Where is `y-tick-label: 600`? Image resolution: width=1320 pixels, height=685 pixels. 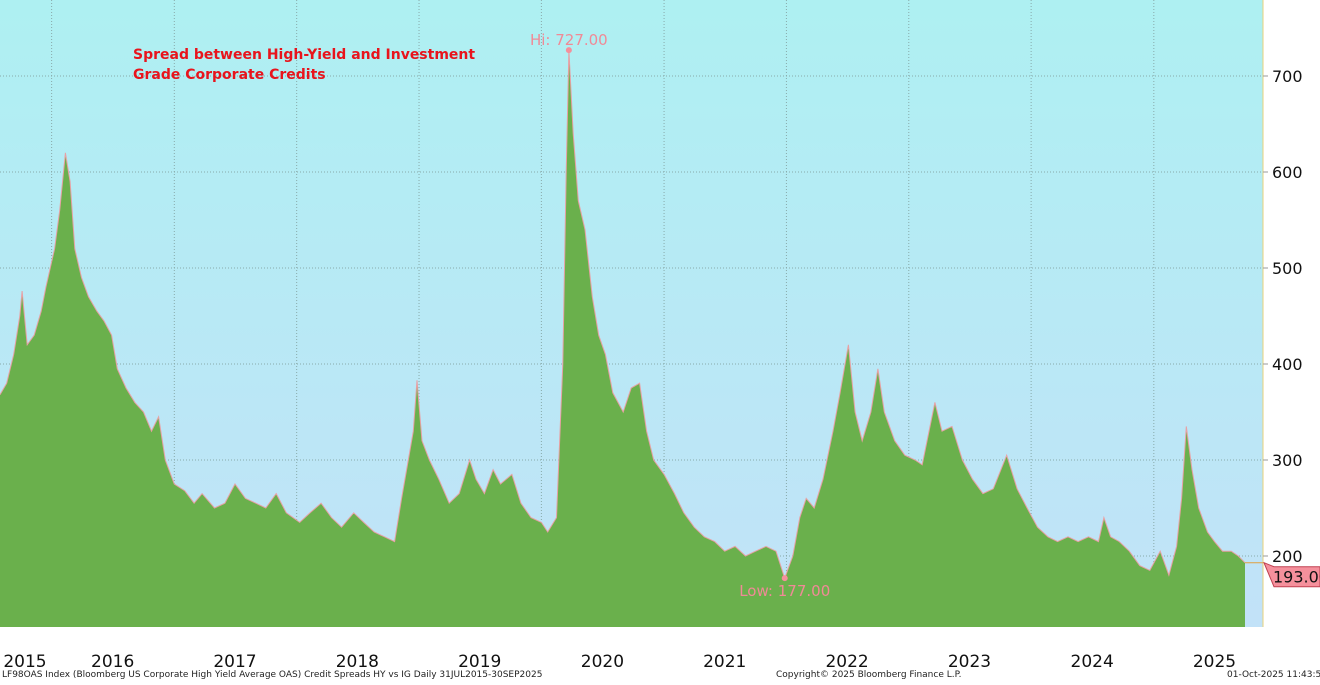 y-tick-label: 600 is located at coordinates (1287, 172).